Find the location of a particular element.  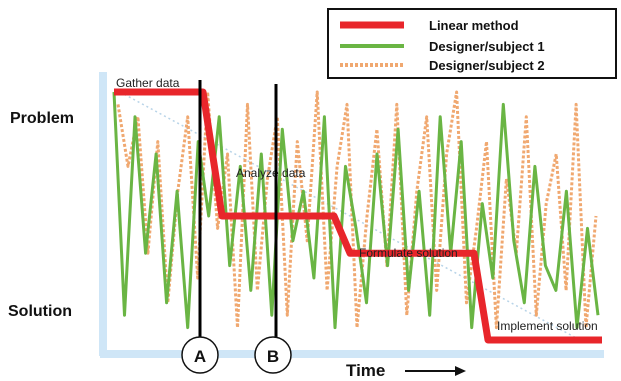

marker-b: B is located at coordinates (273, 229).